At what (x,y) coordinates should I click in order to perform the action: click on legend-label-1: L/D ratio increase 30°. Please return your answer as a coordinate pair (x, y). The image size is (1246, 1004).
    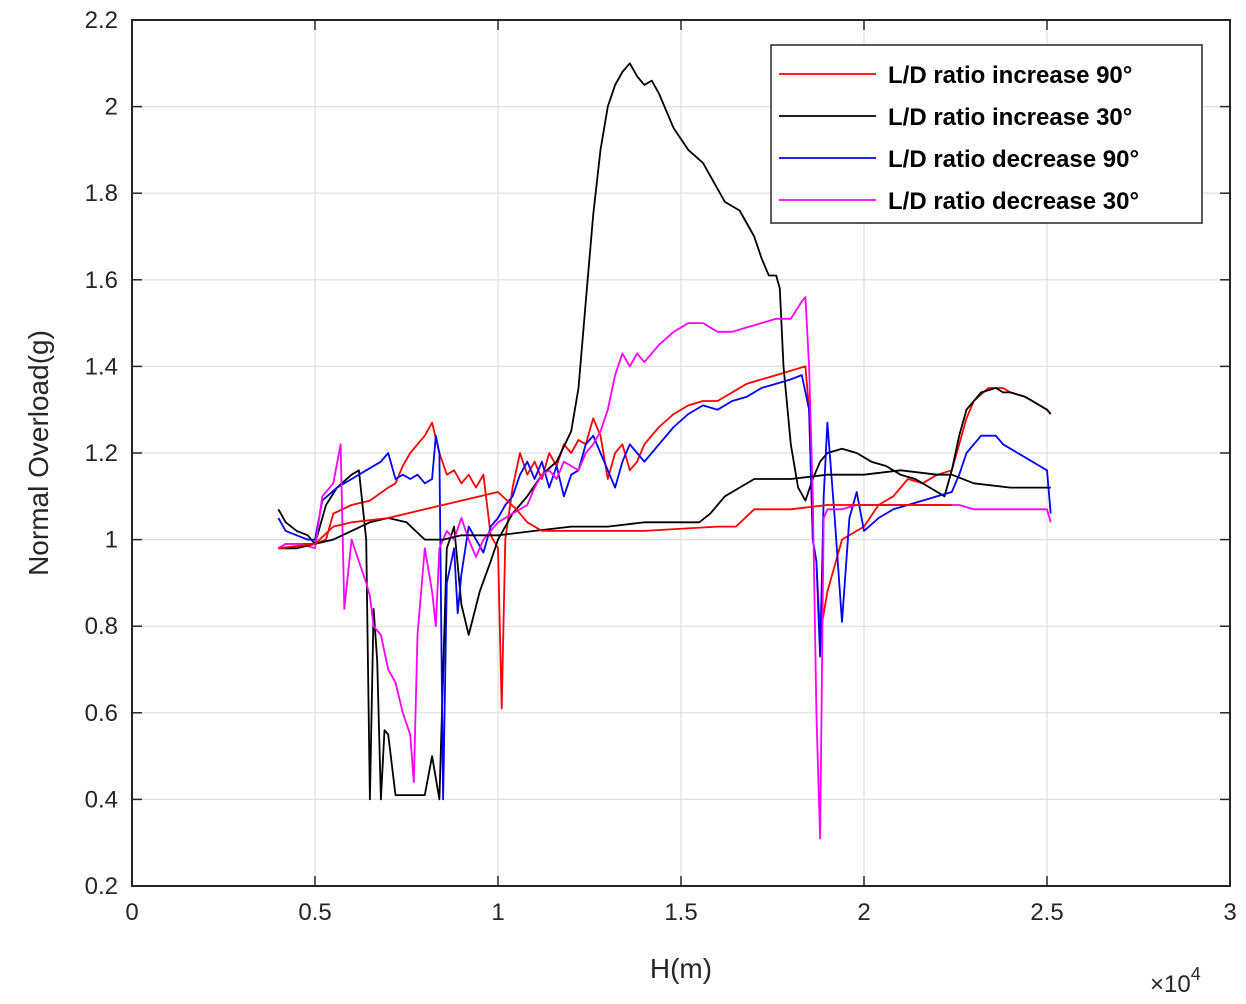
    Looking at the image, I should click on (1010, 117).